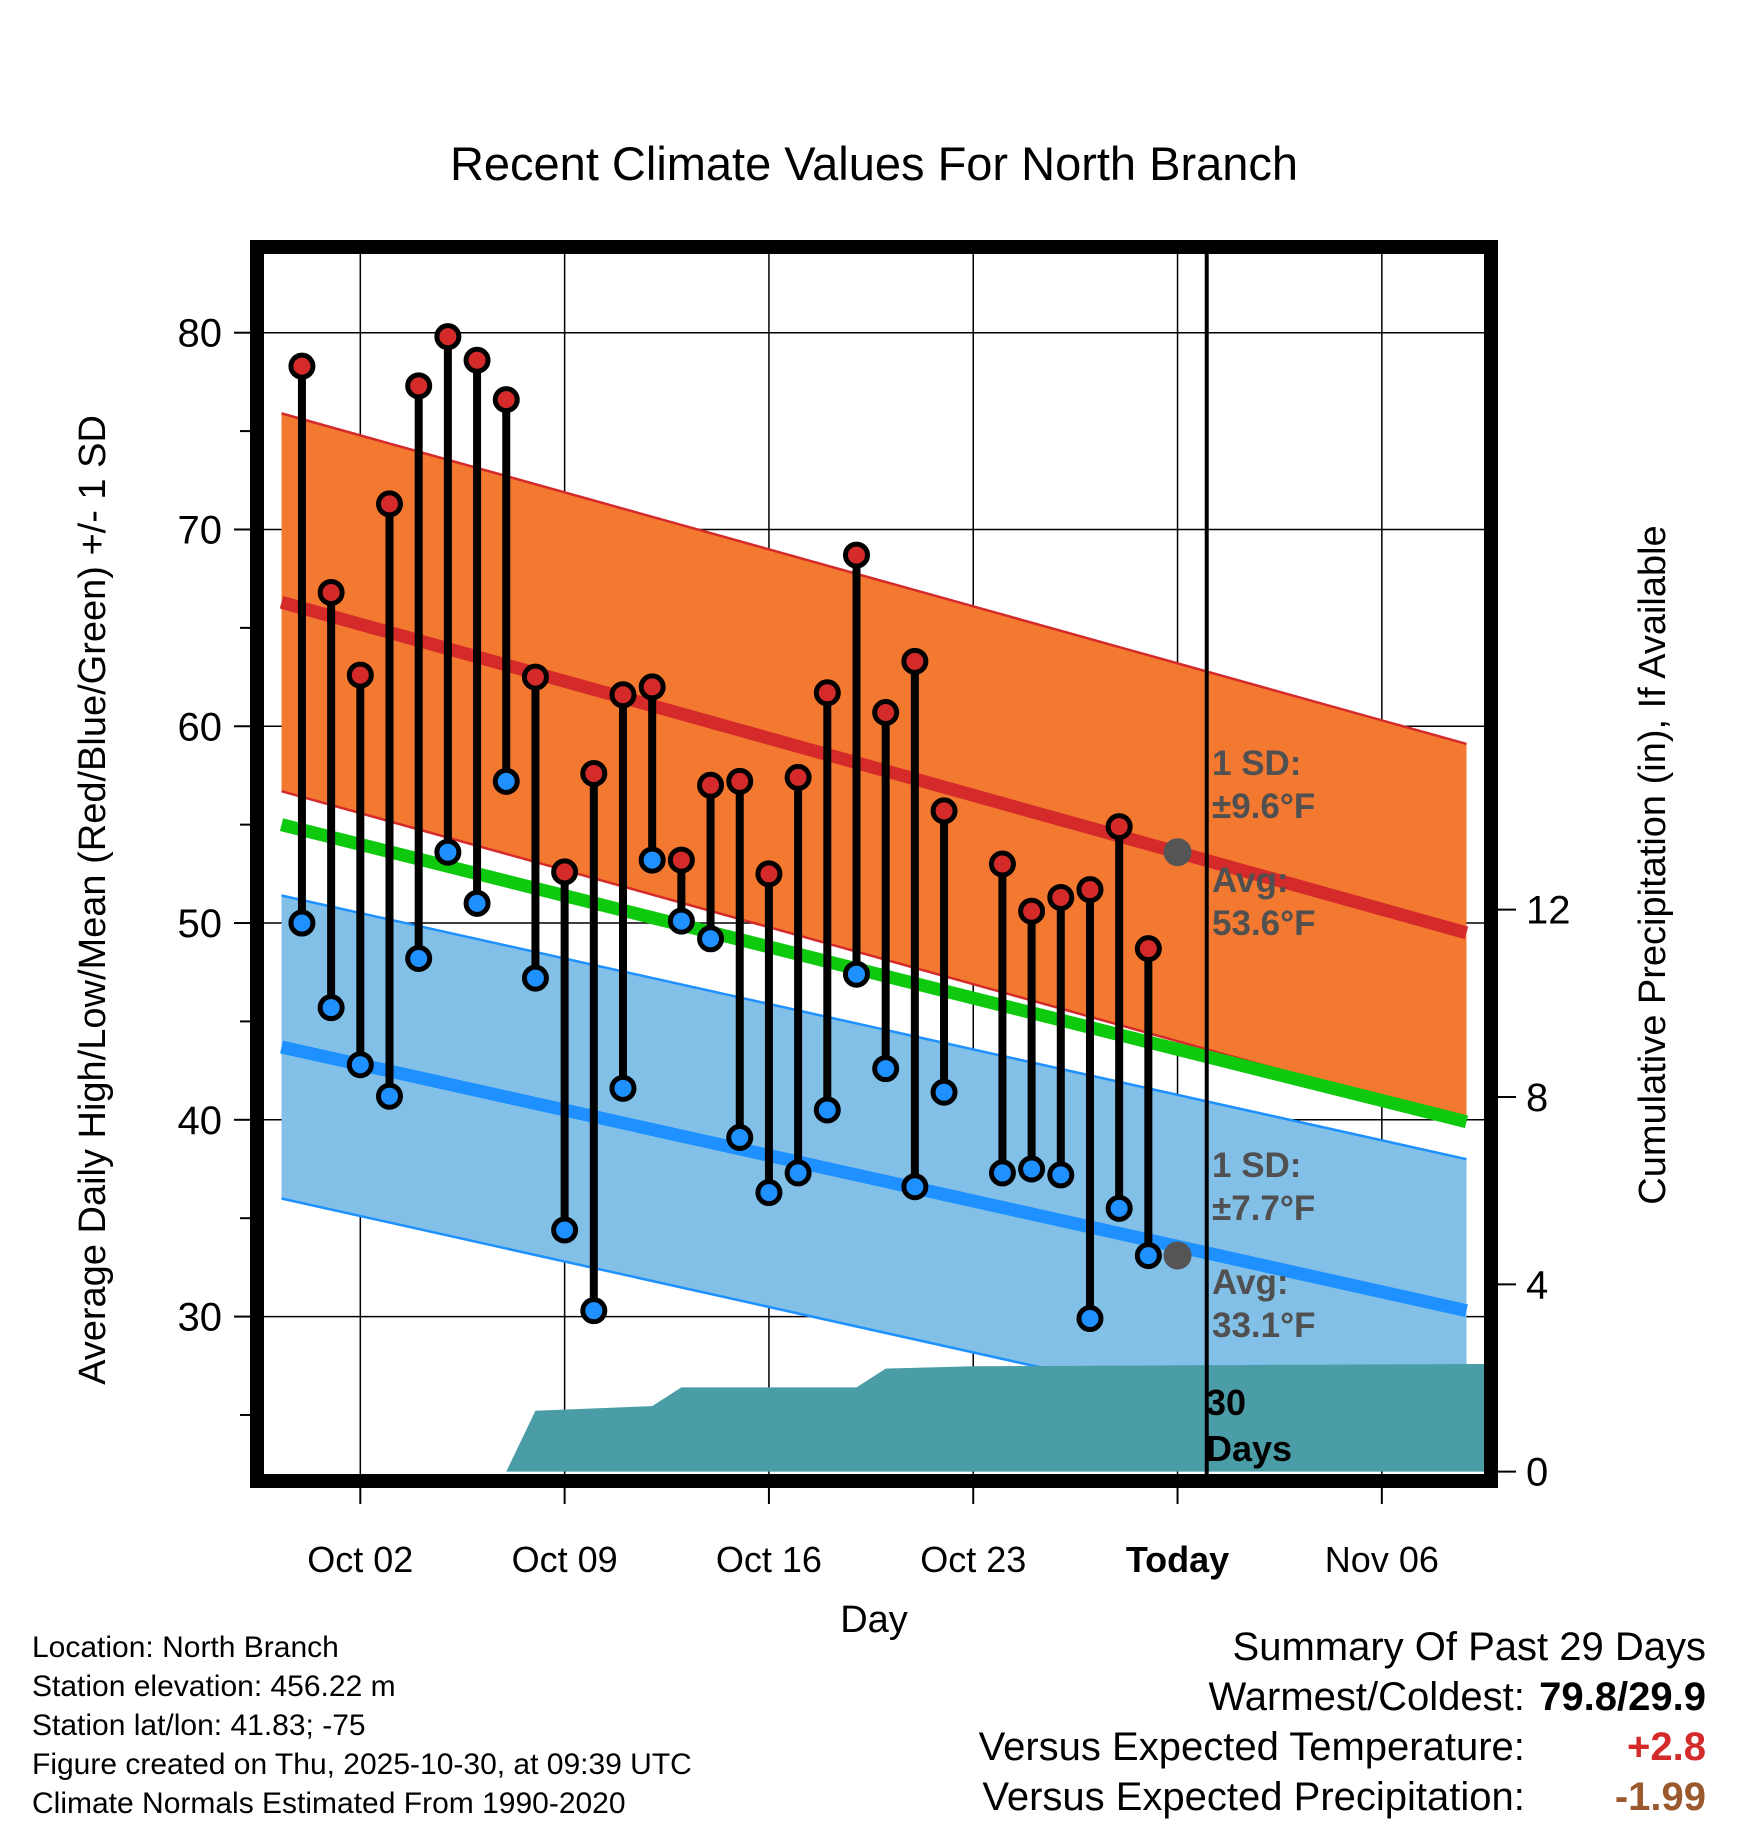  What do you see at coordinates (1256, 1165) in the screenshot?
I see `low-sd-label: 1 SD:` at bounding box center [1256, 1165].